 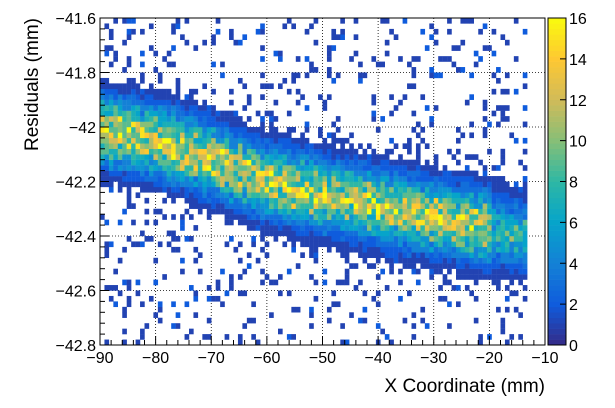 I want to click on y-axis: −42.8−42.6−42.4−42.2−42−41.8−41.6, so click(x=82, y=183).